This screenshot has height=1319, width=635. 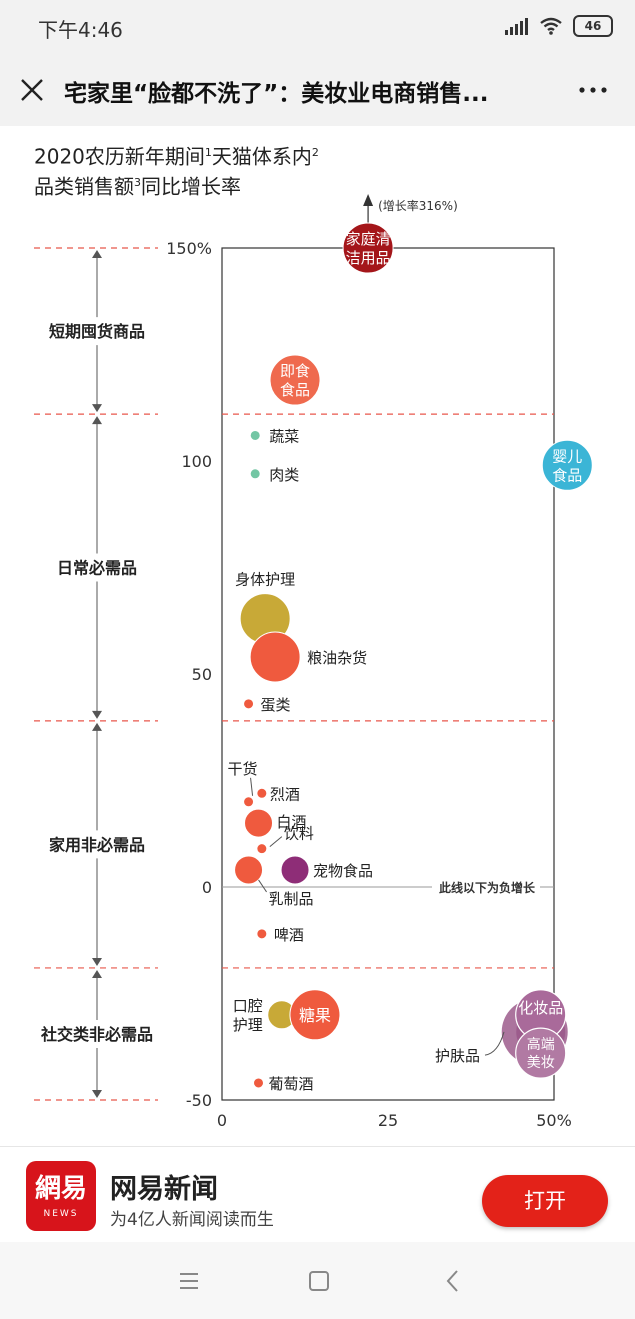 I want to click on battery-icon: 46, so click(x=593, y=26).